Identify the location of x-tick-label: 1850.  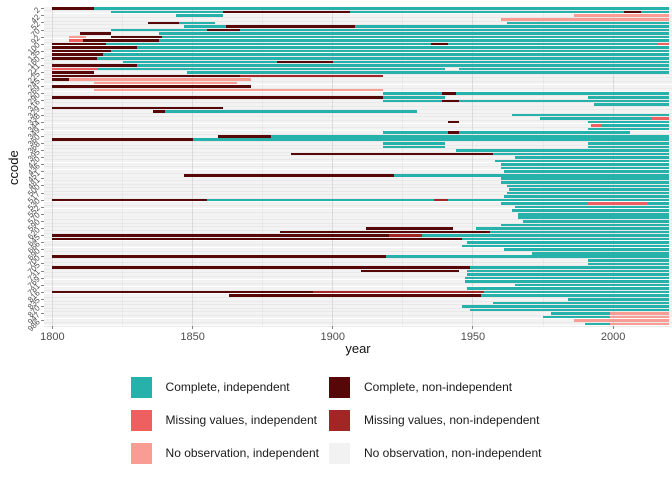
(192, 337).